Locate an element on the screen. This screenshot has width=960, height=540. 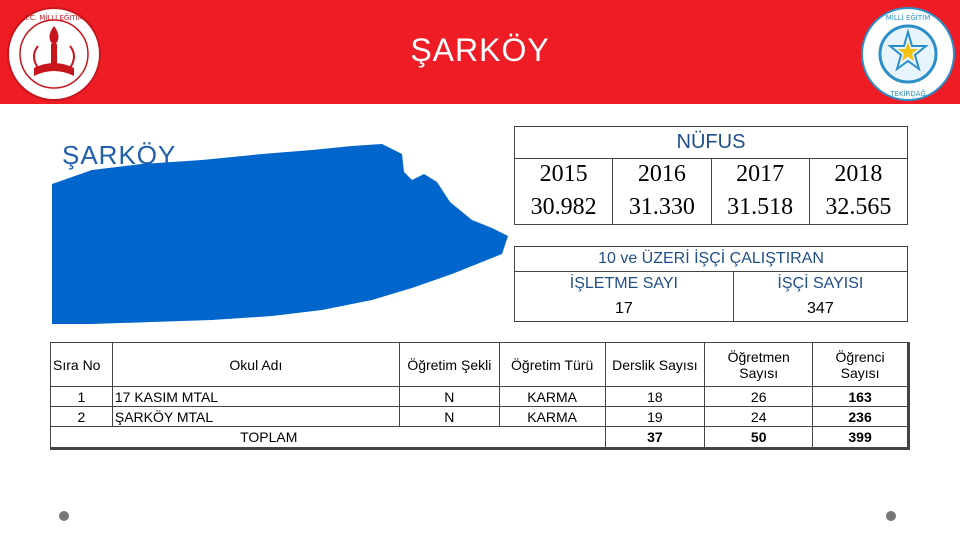
total-row: TOPLAM 37 50 399 is located at coordinates (480, 438).